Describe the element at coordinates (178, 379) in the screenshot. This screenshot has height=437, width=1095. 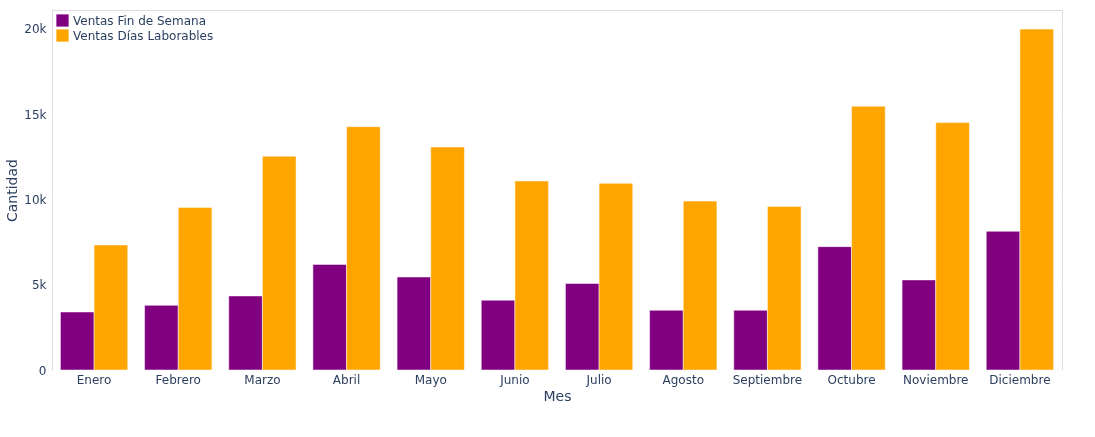
I see `x-tick-label: Febrero` at that location.